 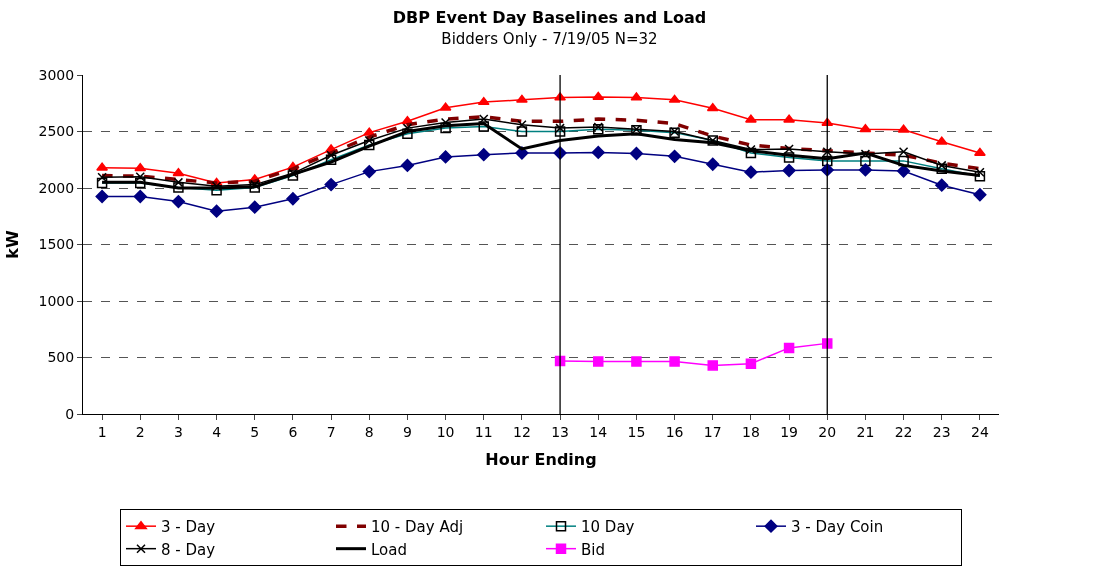 I want to click on legend-label: 3 - Day Coin, so click(x=837, y=527).